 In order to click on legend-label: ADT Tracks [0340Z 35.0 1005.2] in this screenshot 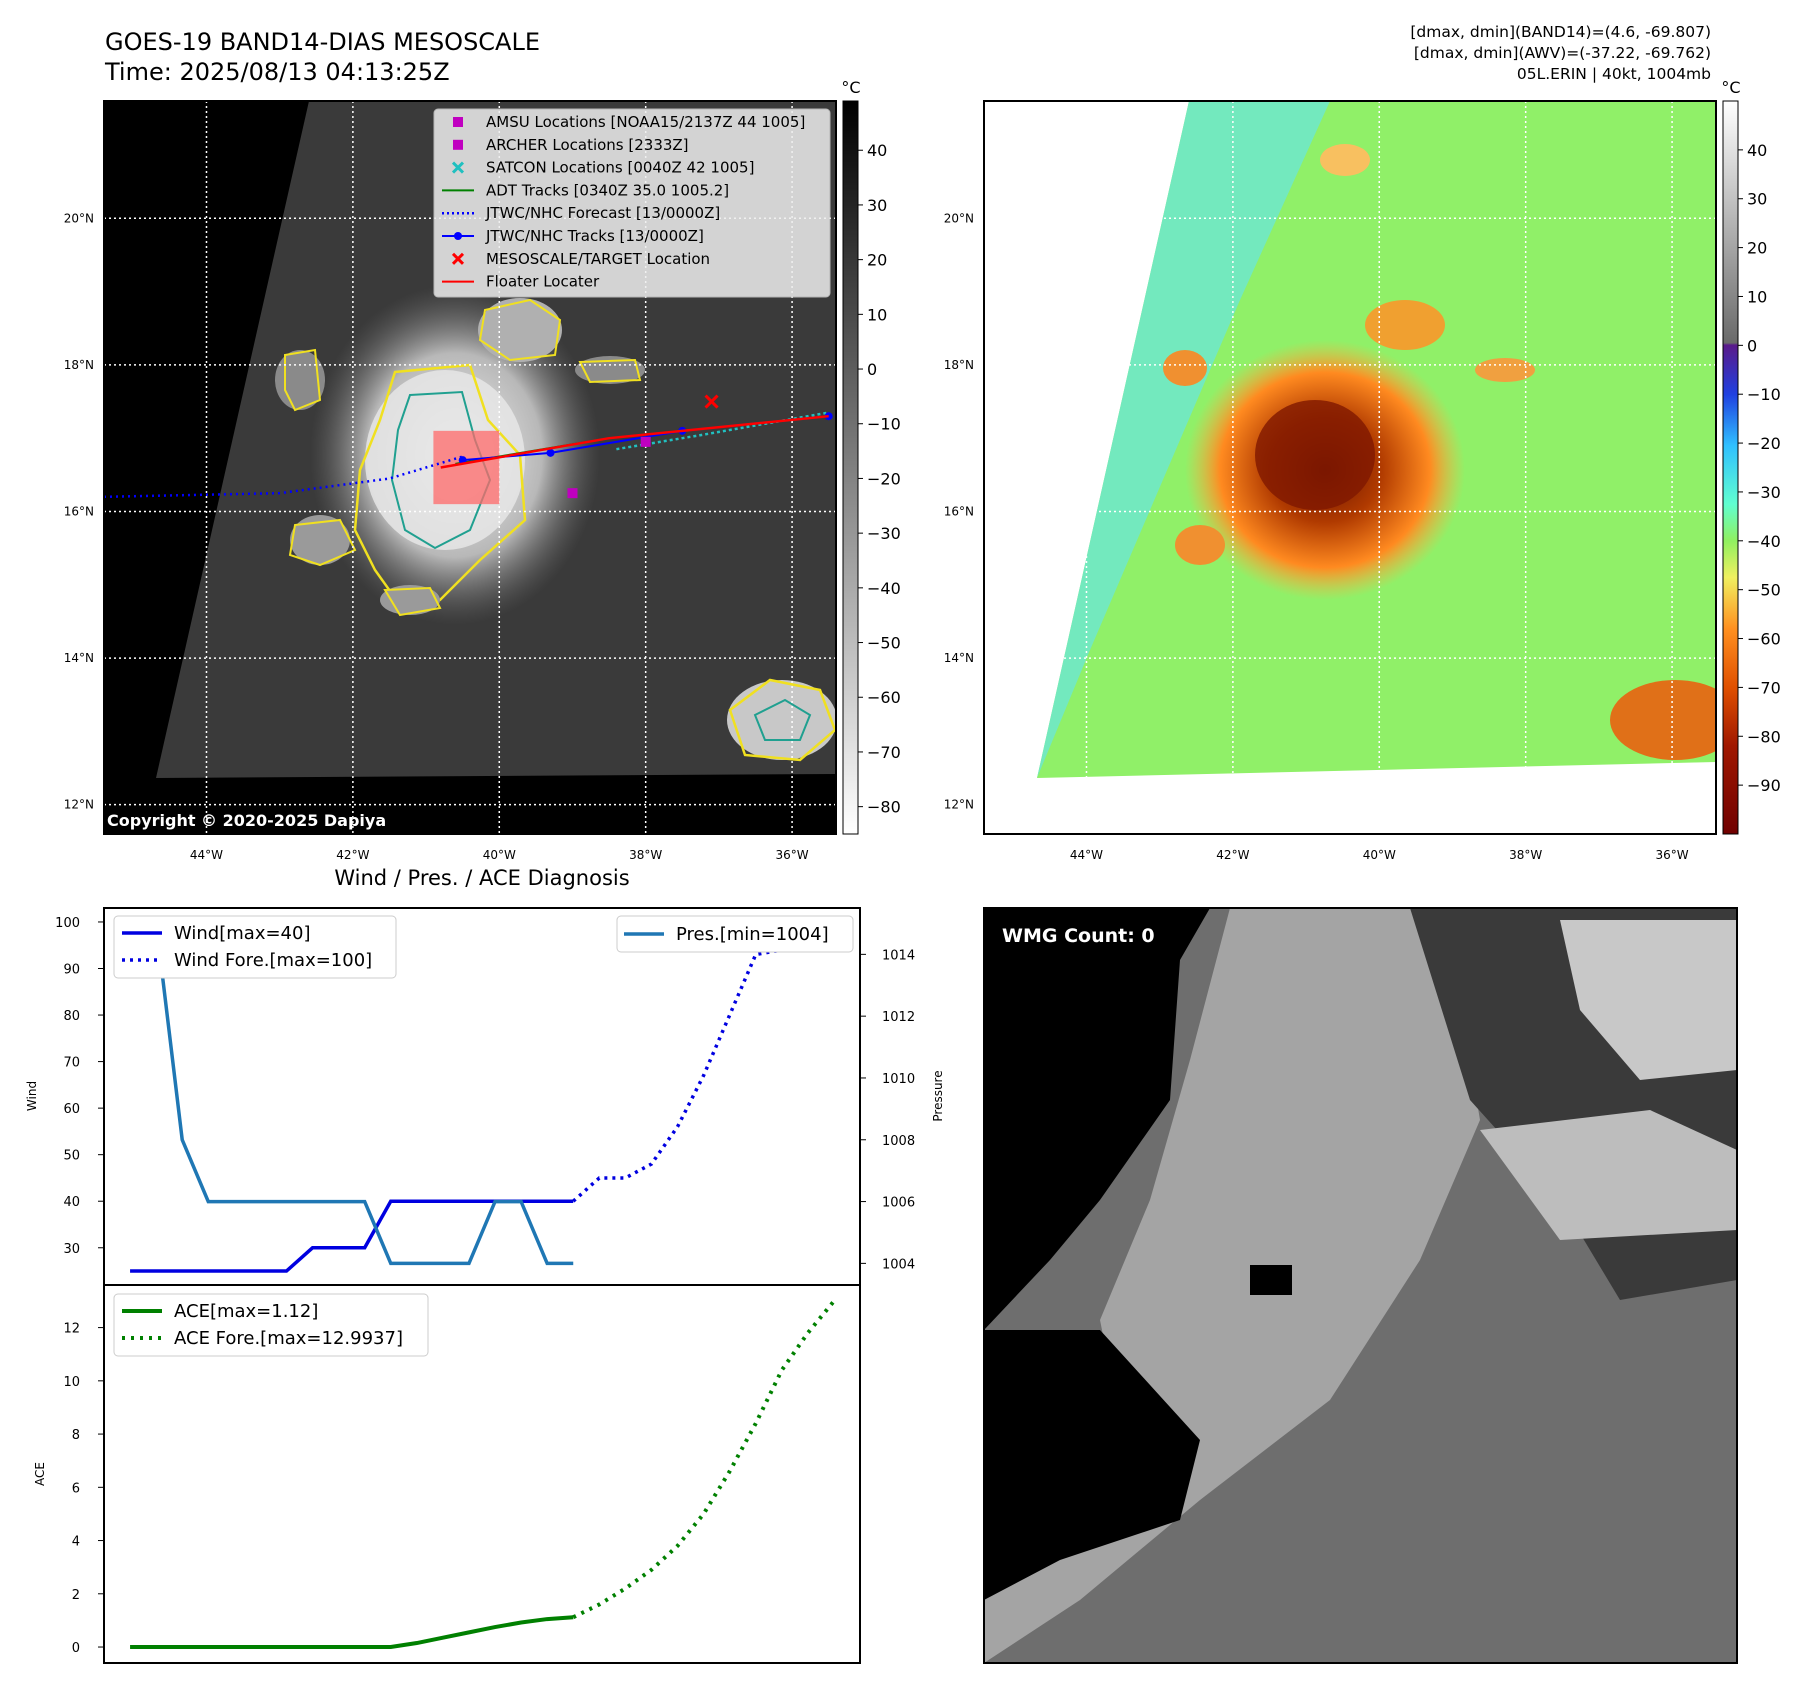, I will do `click(607, 190)`.